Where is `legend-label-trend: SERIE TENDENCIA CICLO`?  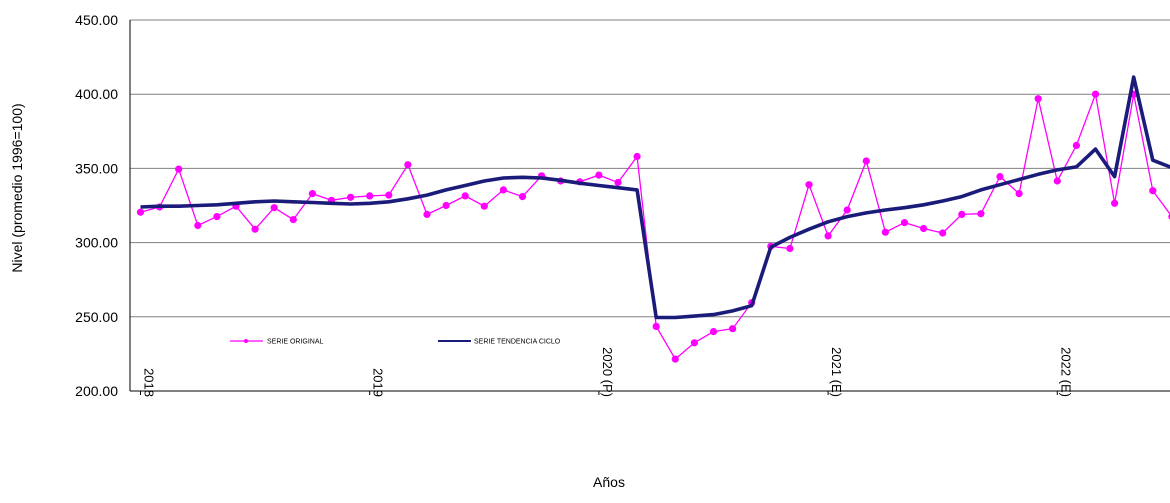 legend-label-trend: SERIE TENDENCIA CICLO is located at coordinates (517, 342).